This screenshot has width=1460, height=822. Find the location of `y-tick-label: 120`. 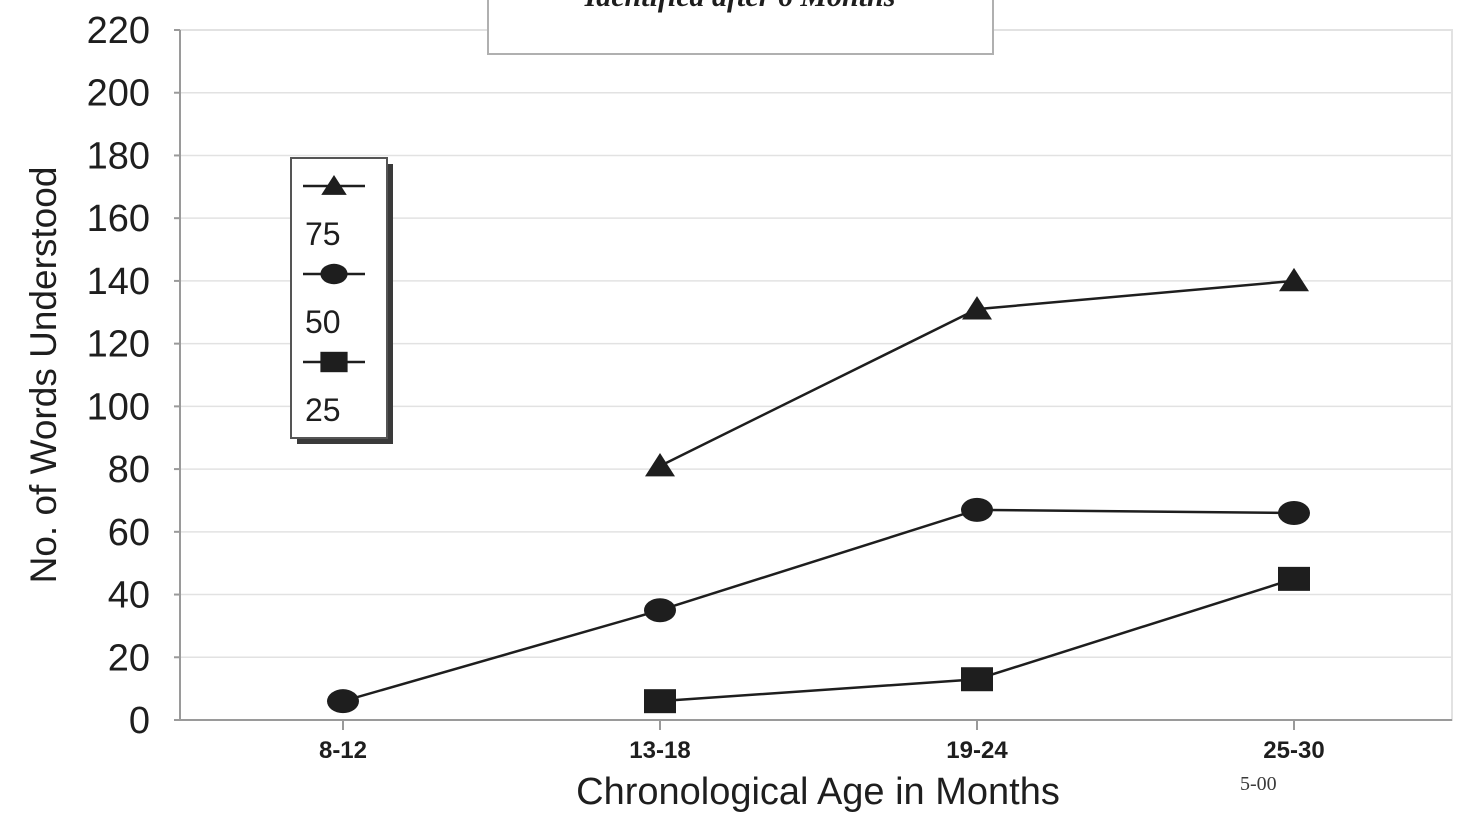

y-tick-label: 120 is located at coordinates (118, 345).